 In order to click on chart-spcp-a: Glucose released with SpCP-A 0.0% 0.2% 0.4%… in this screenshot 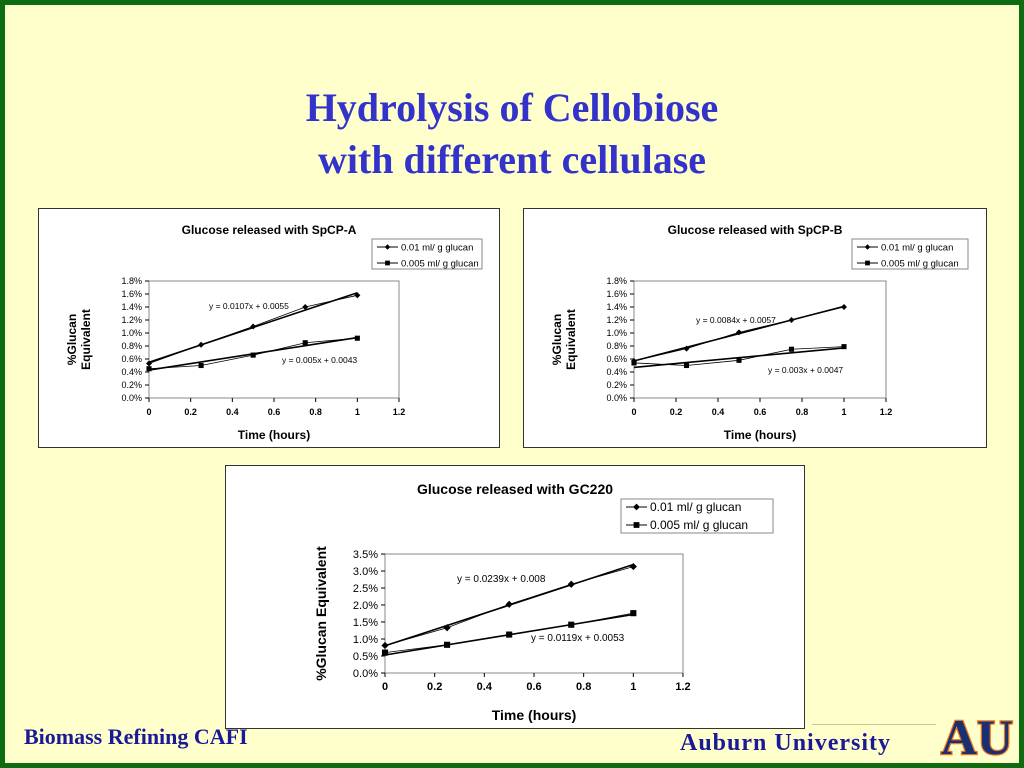, I will do `click(269, 328)`.